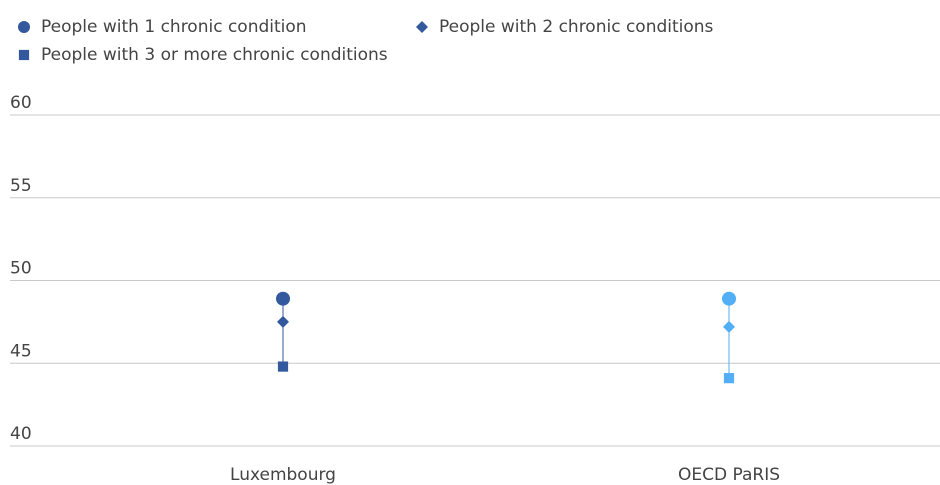 This screenshot has width=940, height=485. What do you see at coordinates (21, 269) in the screenshot?
I see `y-tick-label: 50` at bounding box center [21, 269].